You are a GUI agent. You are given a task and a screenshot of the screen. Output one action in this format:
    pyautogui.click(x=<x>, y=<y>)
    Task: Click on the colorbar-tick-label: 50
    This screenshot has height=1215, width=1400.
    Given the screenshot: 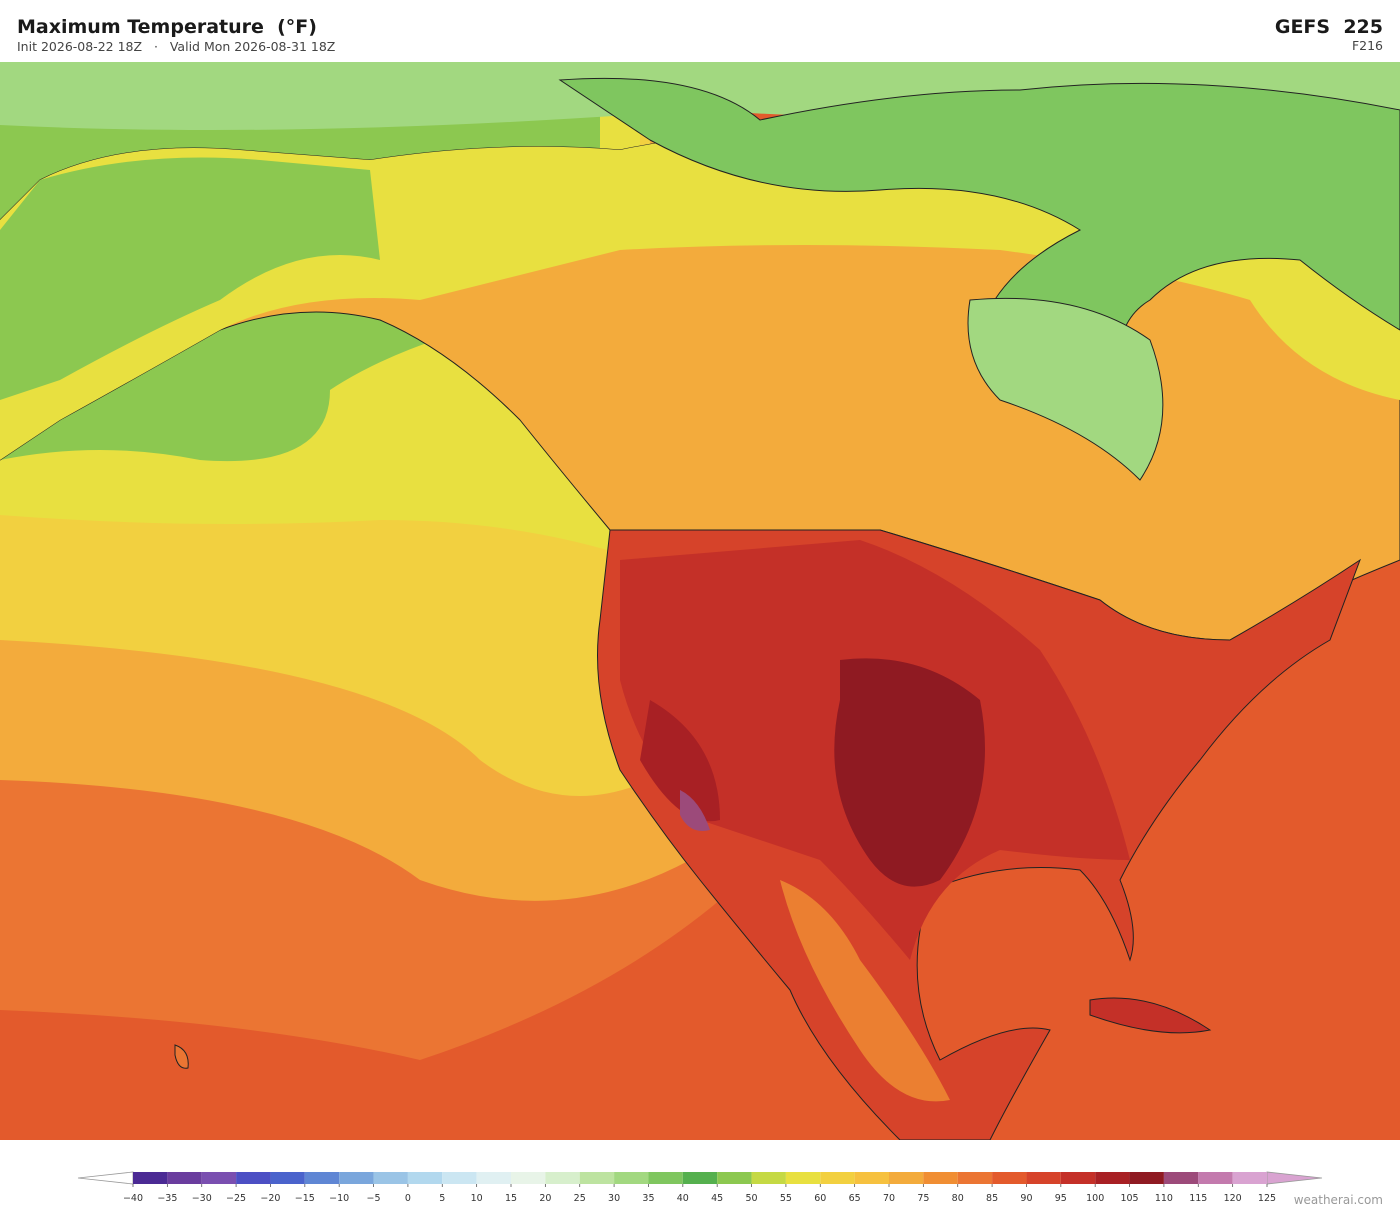 What is the action you would take?
    pyautogui.click(x=751, y=1198)
    